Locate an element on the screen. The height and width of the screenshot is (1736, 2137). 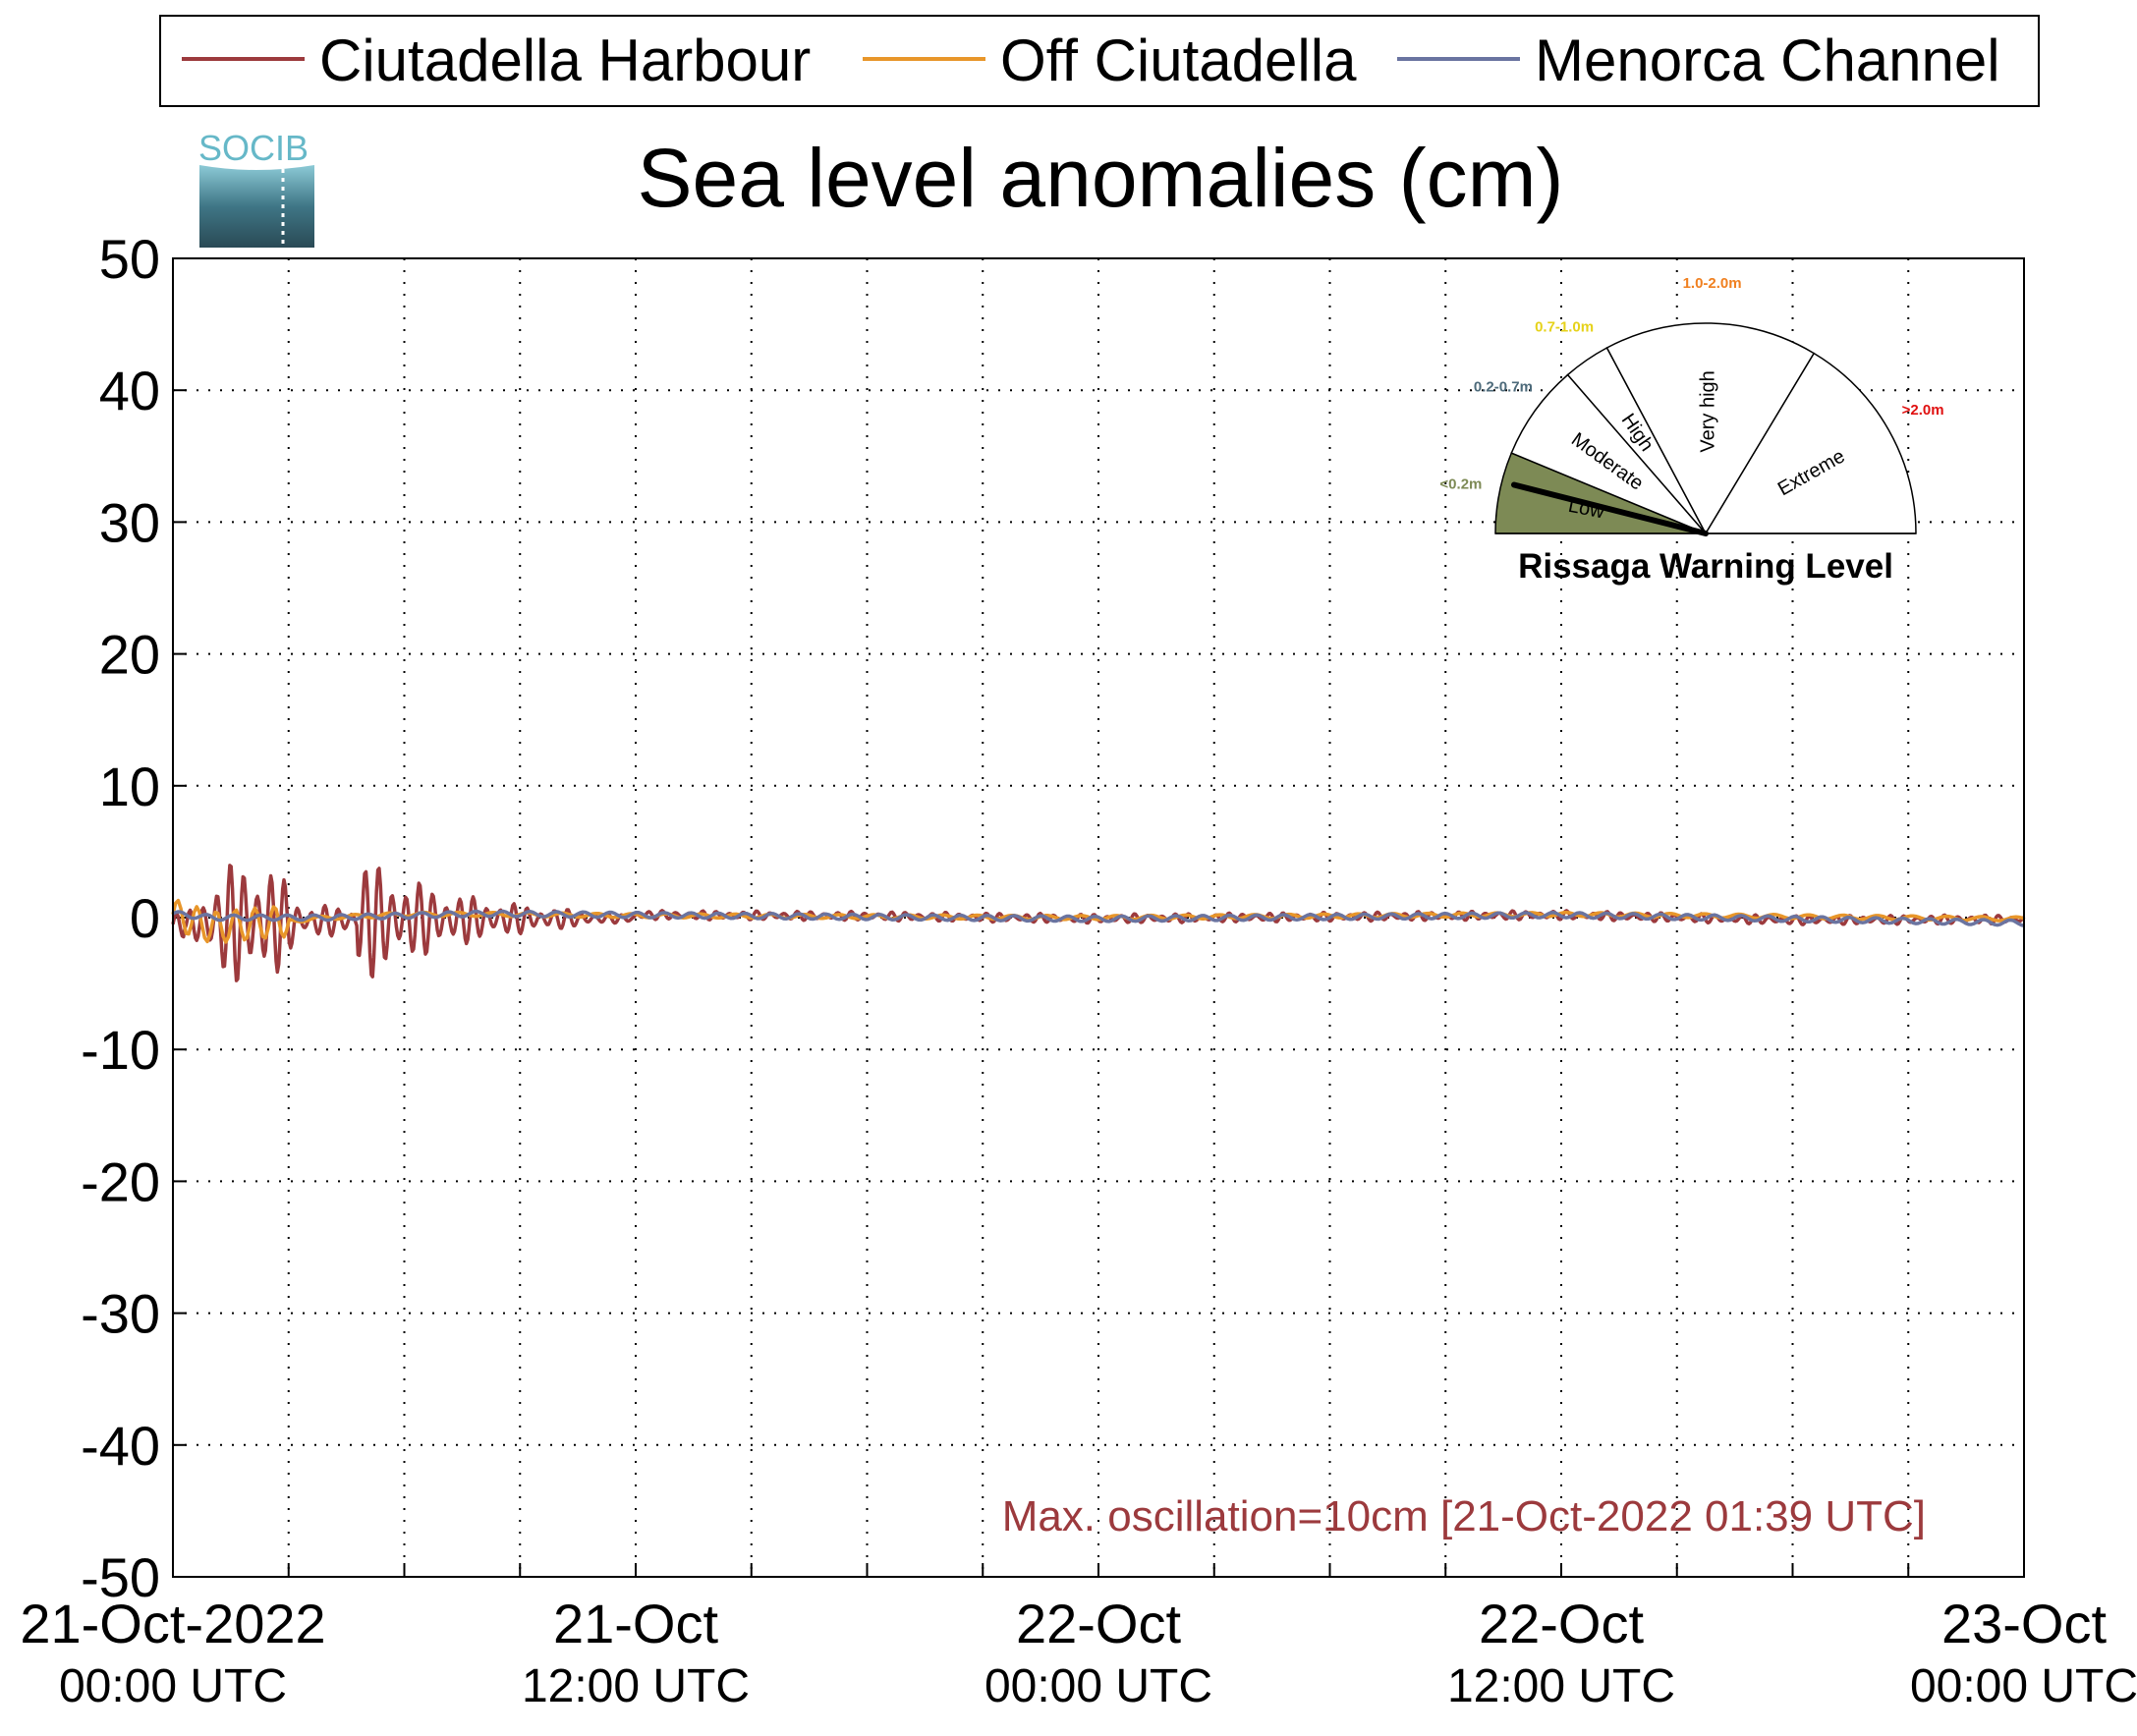
series-group is located at coordinates (1098, 923).